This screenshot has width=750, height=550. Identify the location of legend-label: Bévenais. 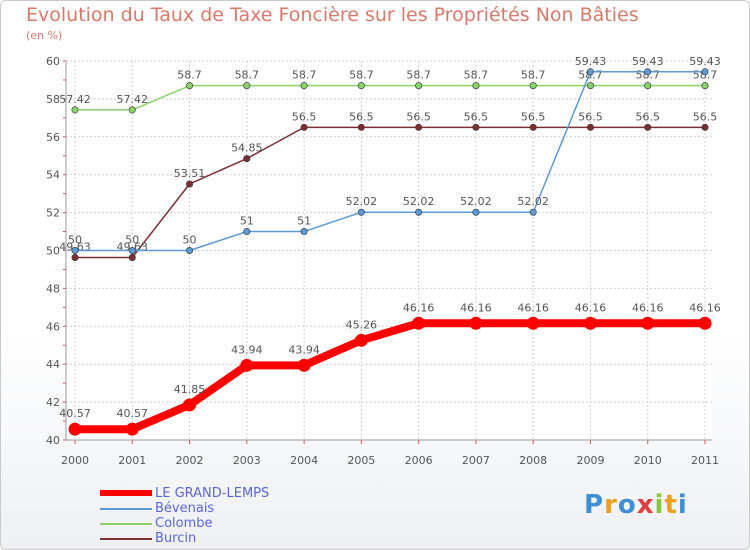
(185, 508).